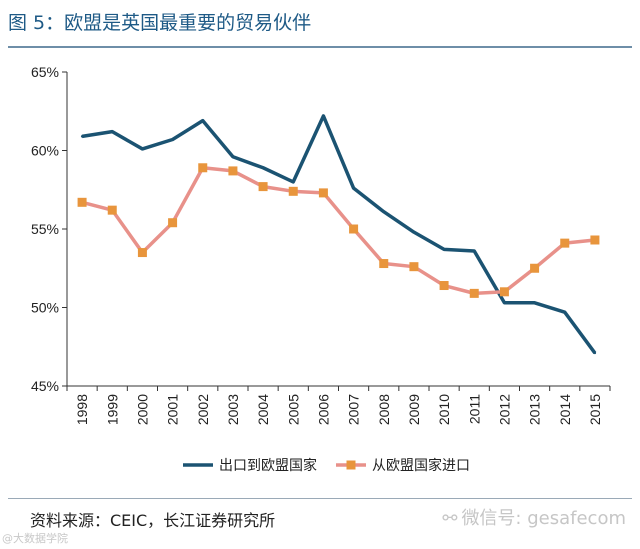  What do you see at coordinates (35, 538) in the screenshot?
I see `corner-watermark: @大数据学院` at bounding box center [35, 538].